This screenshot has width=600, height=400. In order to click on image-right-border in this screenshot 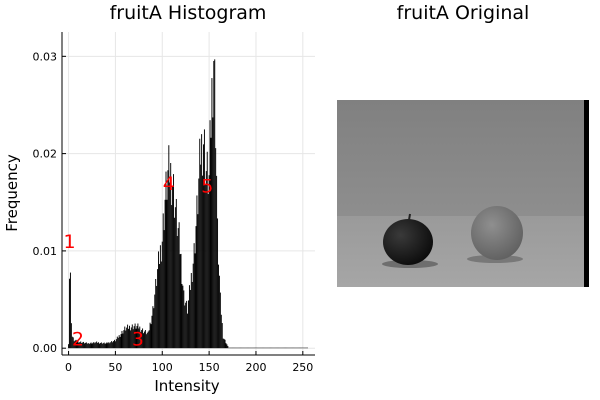, I will do `click(586, 193)`.